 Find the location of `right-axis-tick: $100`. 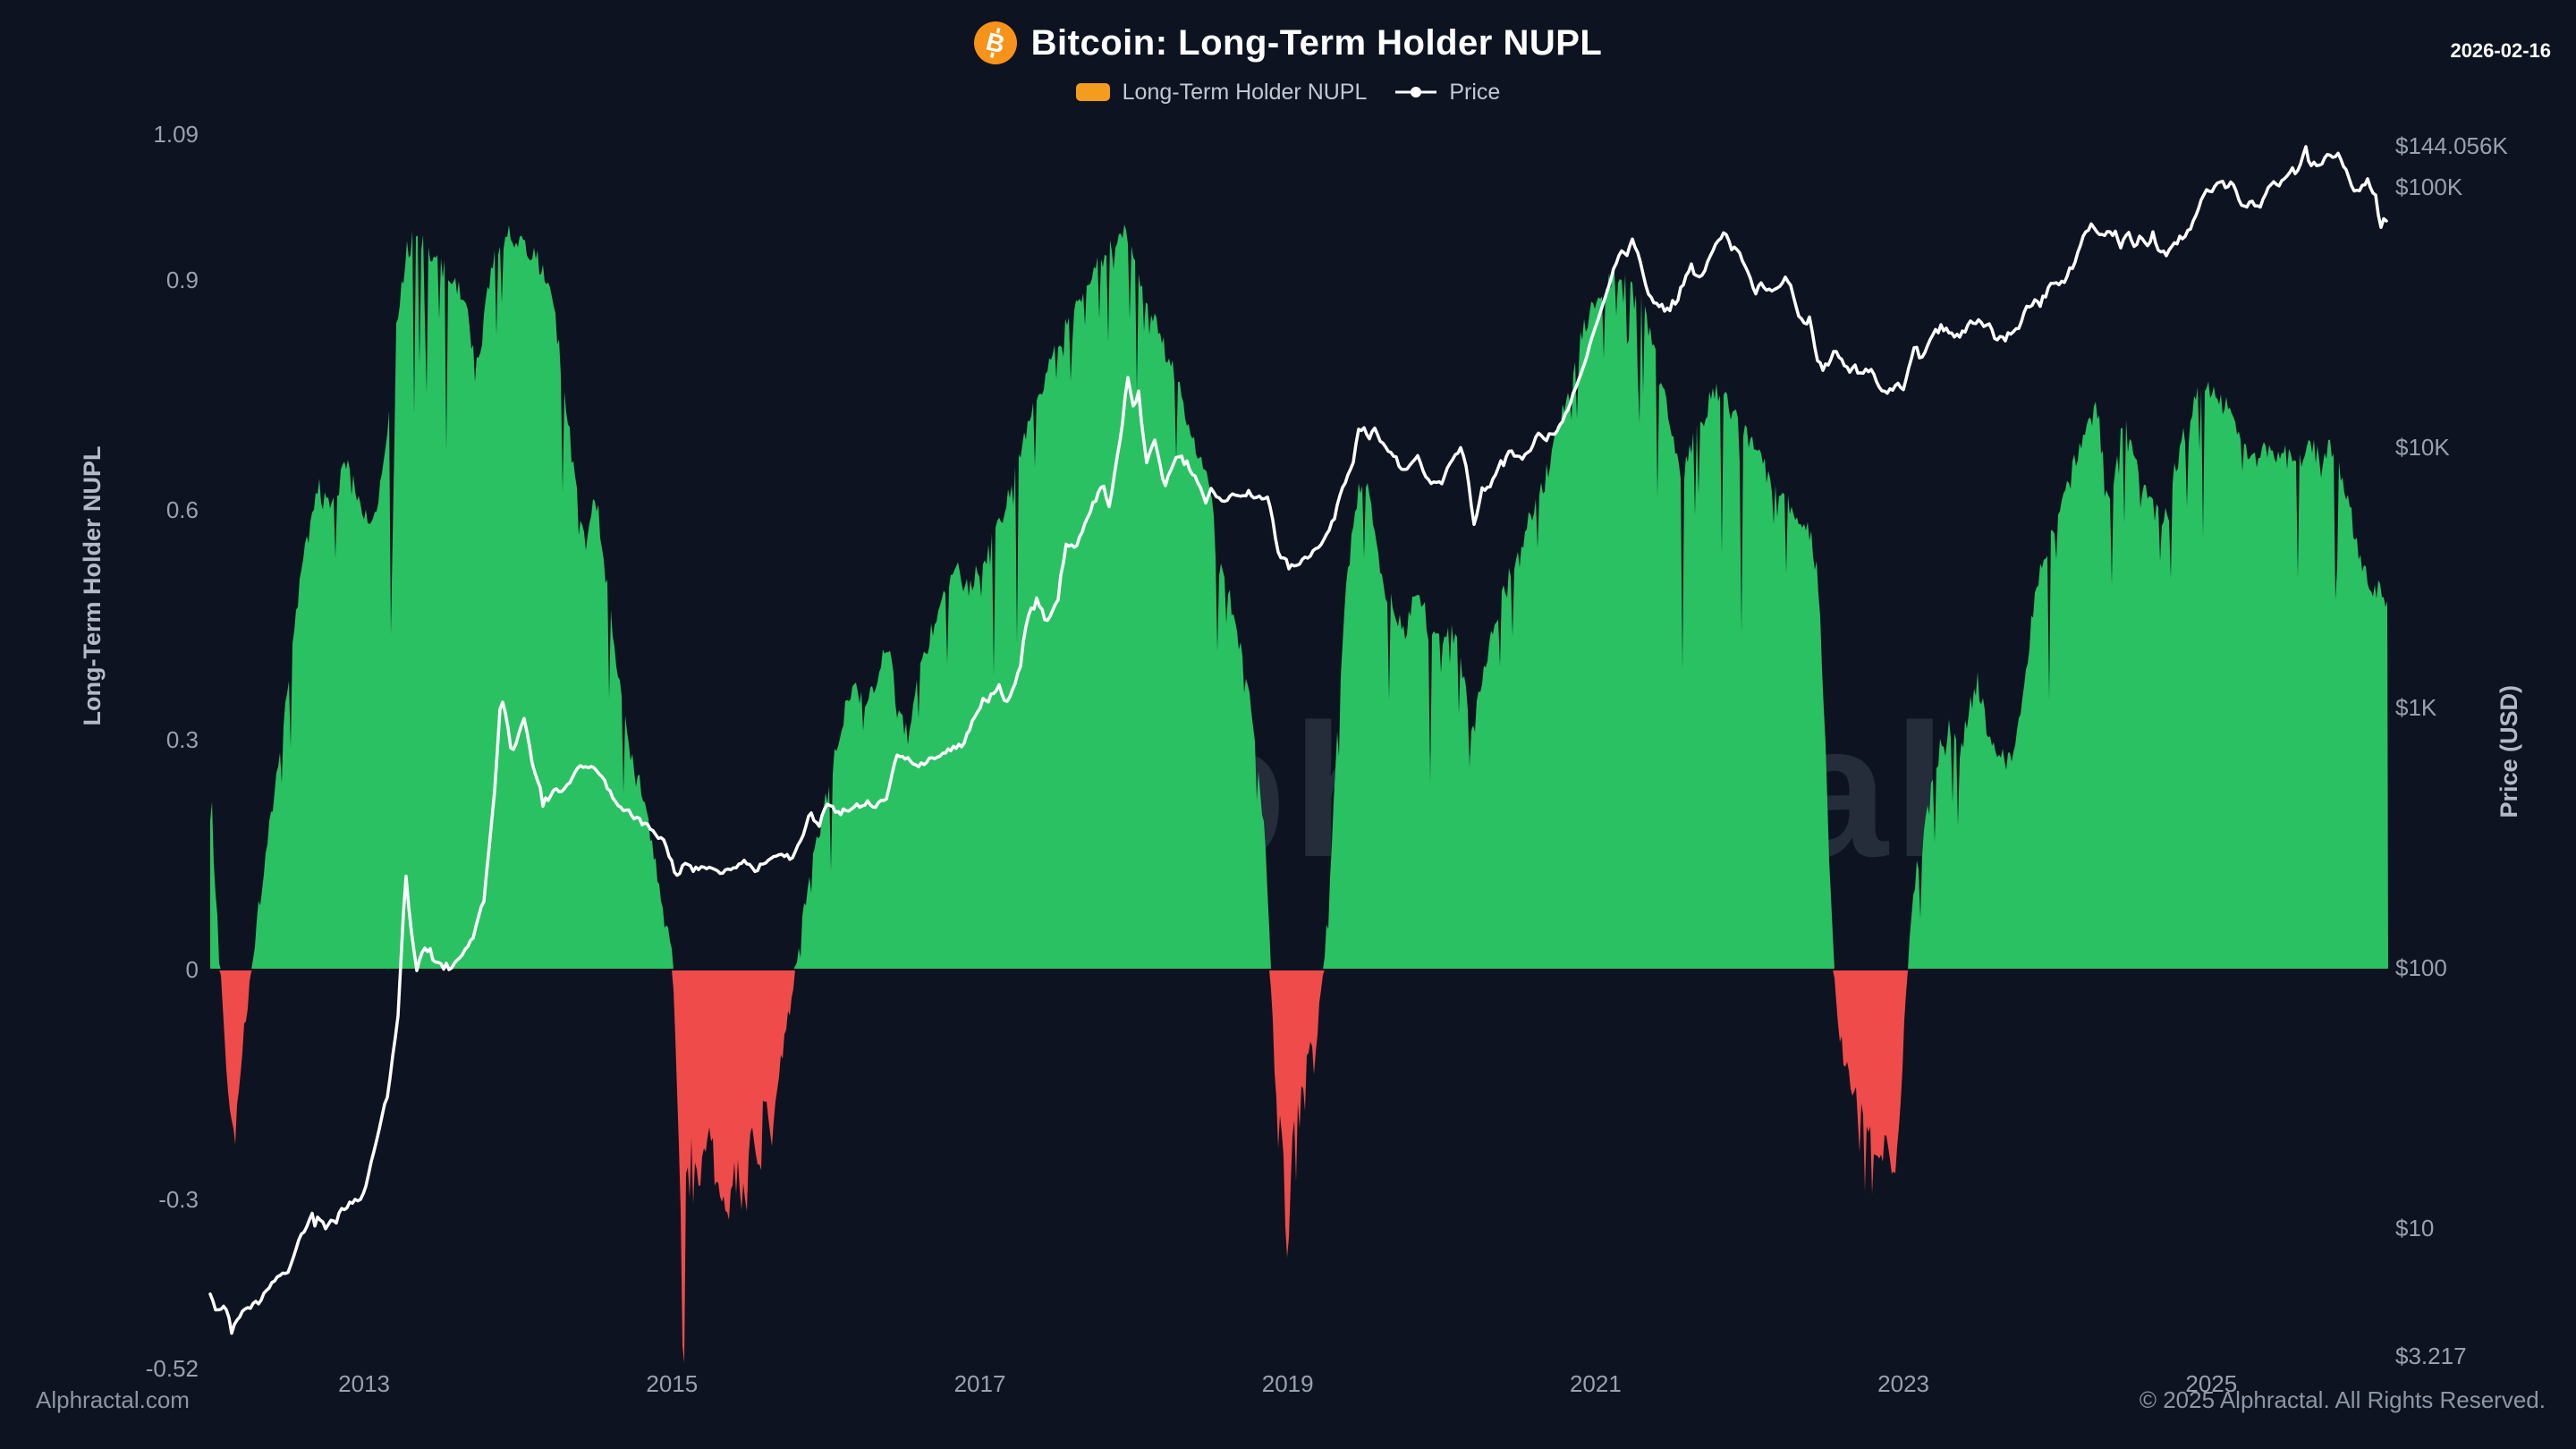

right-axis-tick: $100 is located at coordinates (2421, 967).